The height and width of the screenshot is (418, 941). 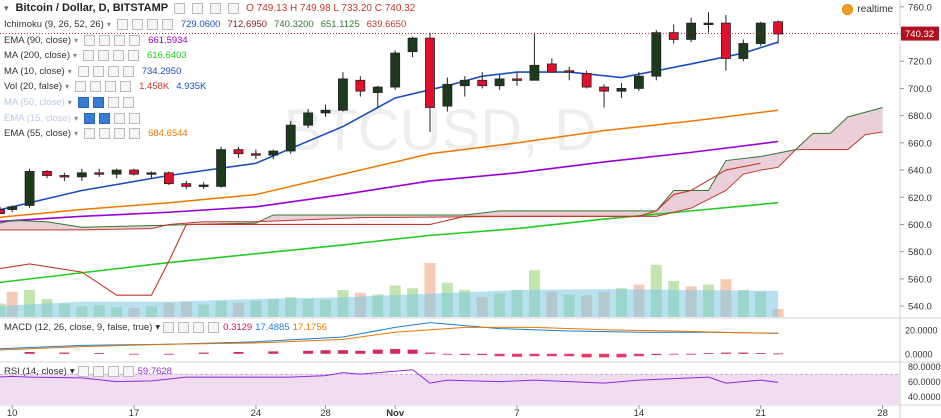 I want to click on price-tick-label: 580.0, so click(x=920, y=252).